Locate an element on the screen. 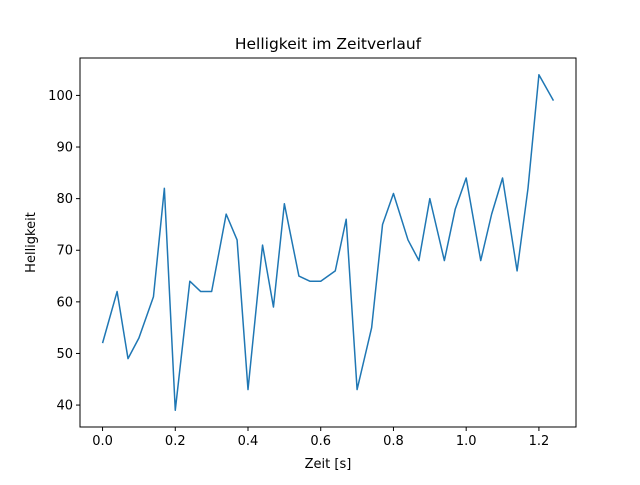  x-tick-label: 0.6 is located at coordinates (320, 441).